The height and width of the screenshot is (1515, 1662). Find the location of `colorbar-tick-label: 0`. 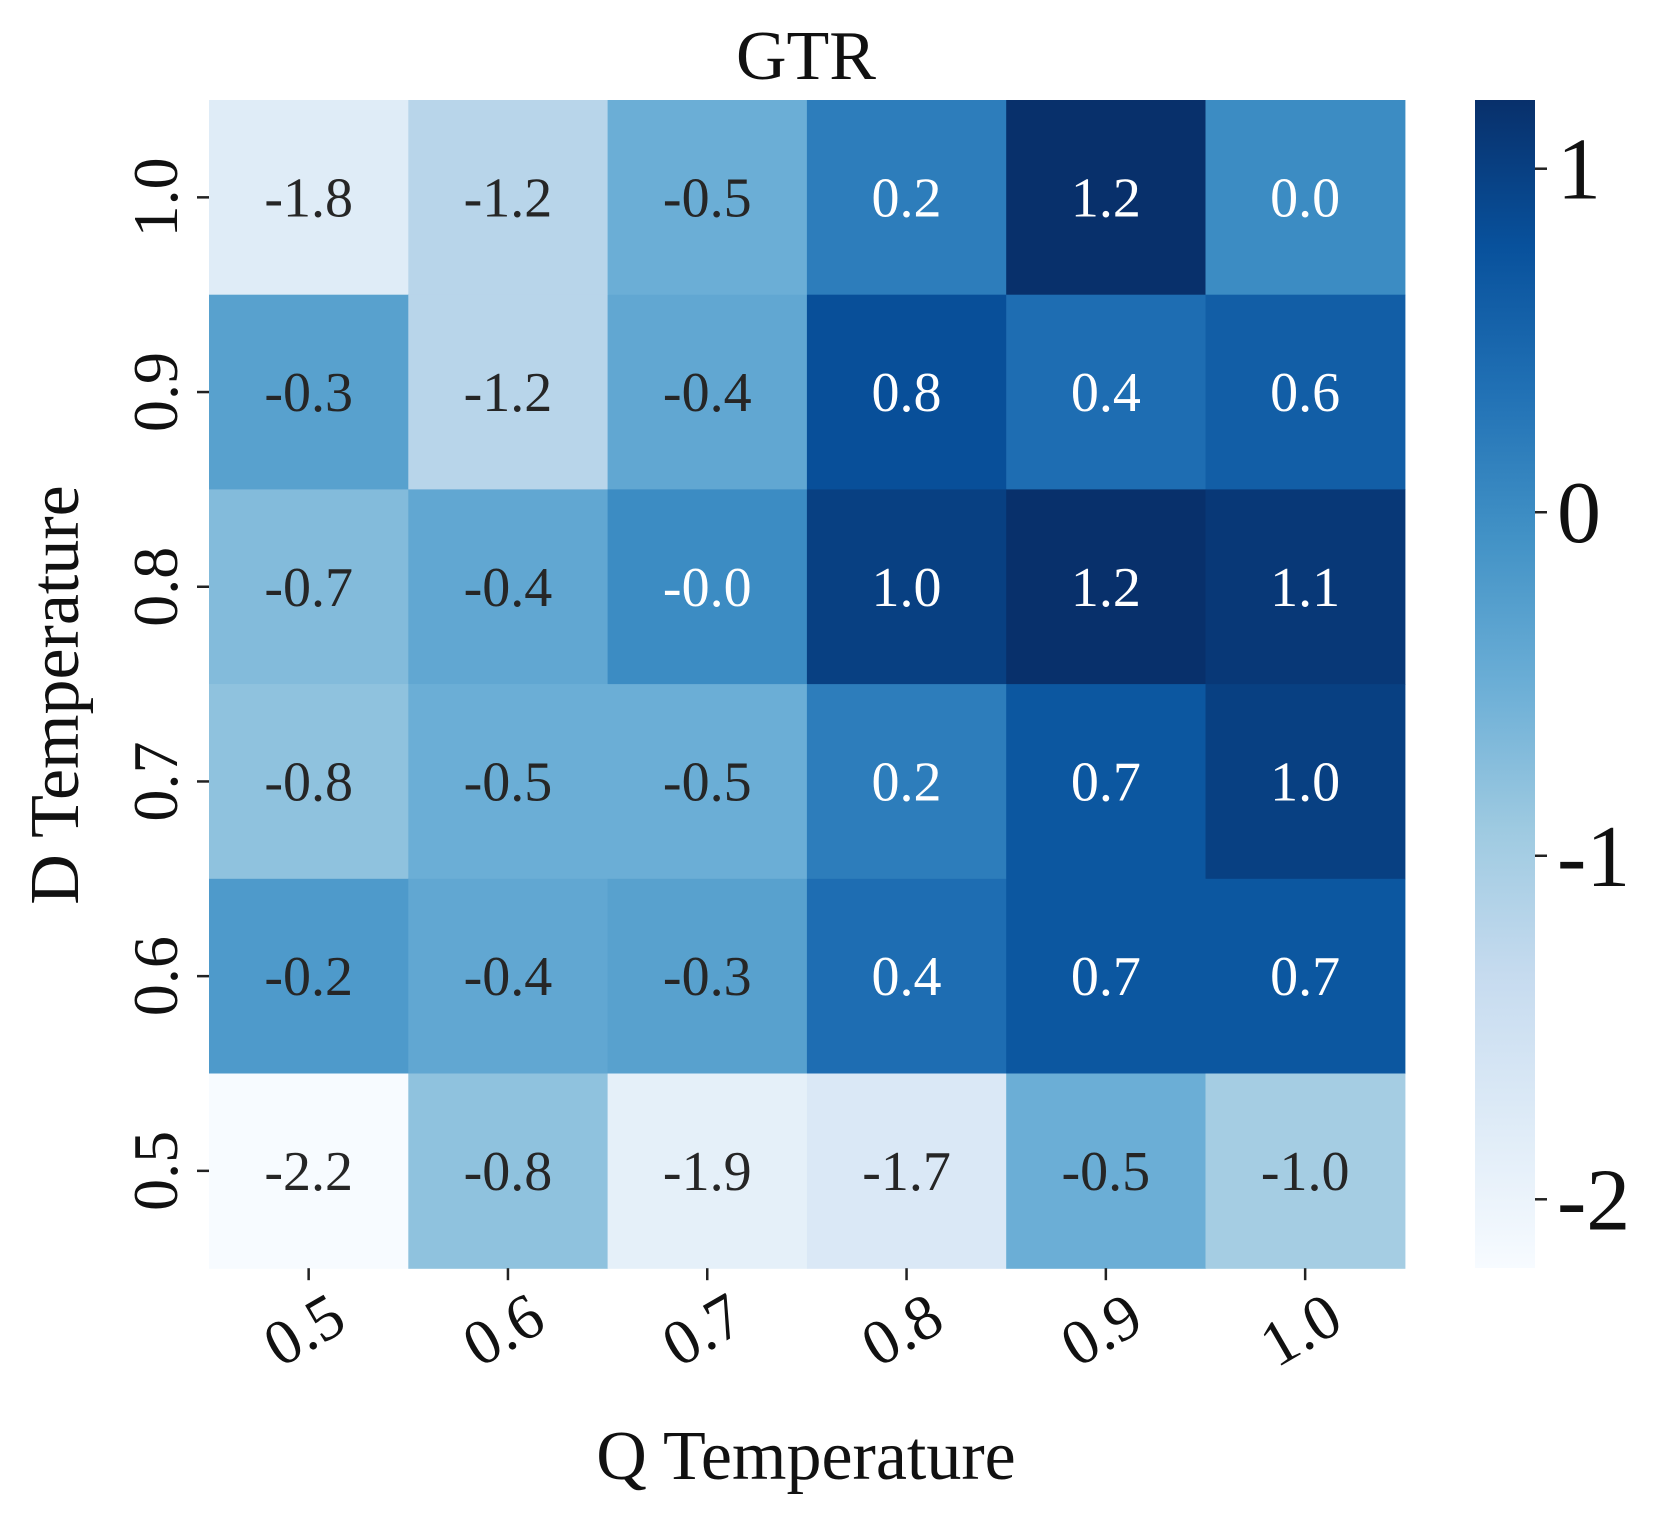

colorbar-tick-label: 0 is located at coordinates (1579, 513).